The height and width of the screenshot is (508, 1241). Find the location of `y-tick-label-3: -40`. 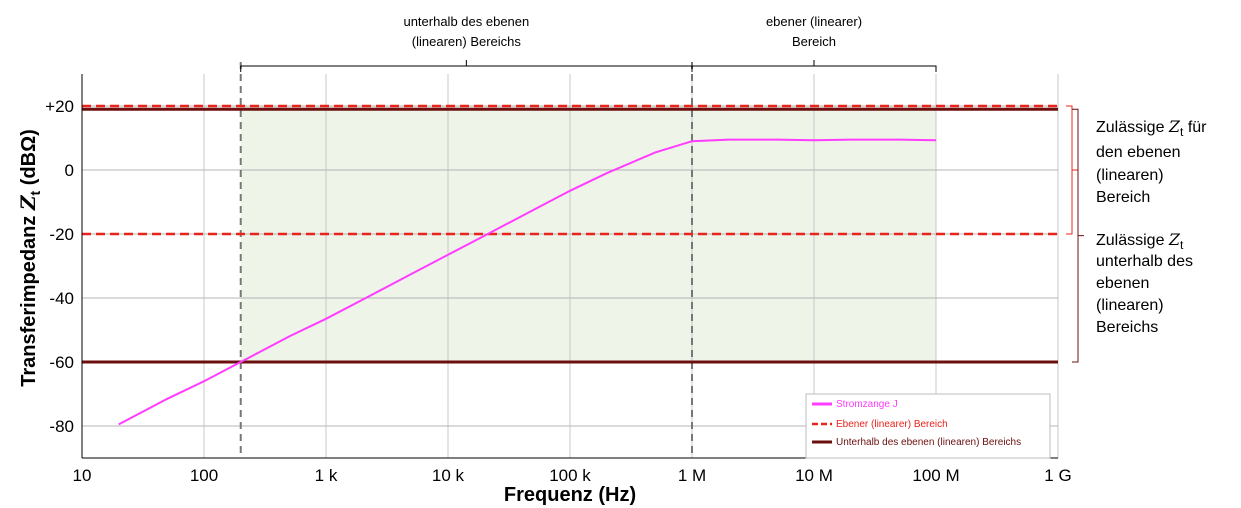

y-tick-label-3: -40 is located at coordinates (61, 298).